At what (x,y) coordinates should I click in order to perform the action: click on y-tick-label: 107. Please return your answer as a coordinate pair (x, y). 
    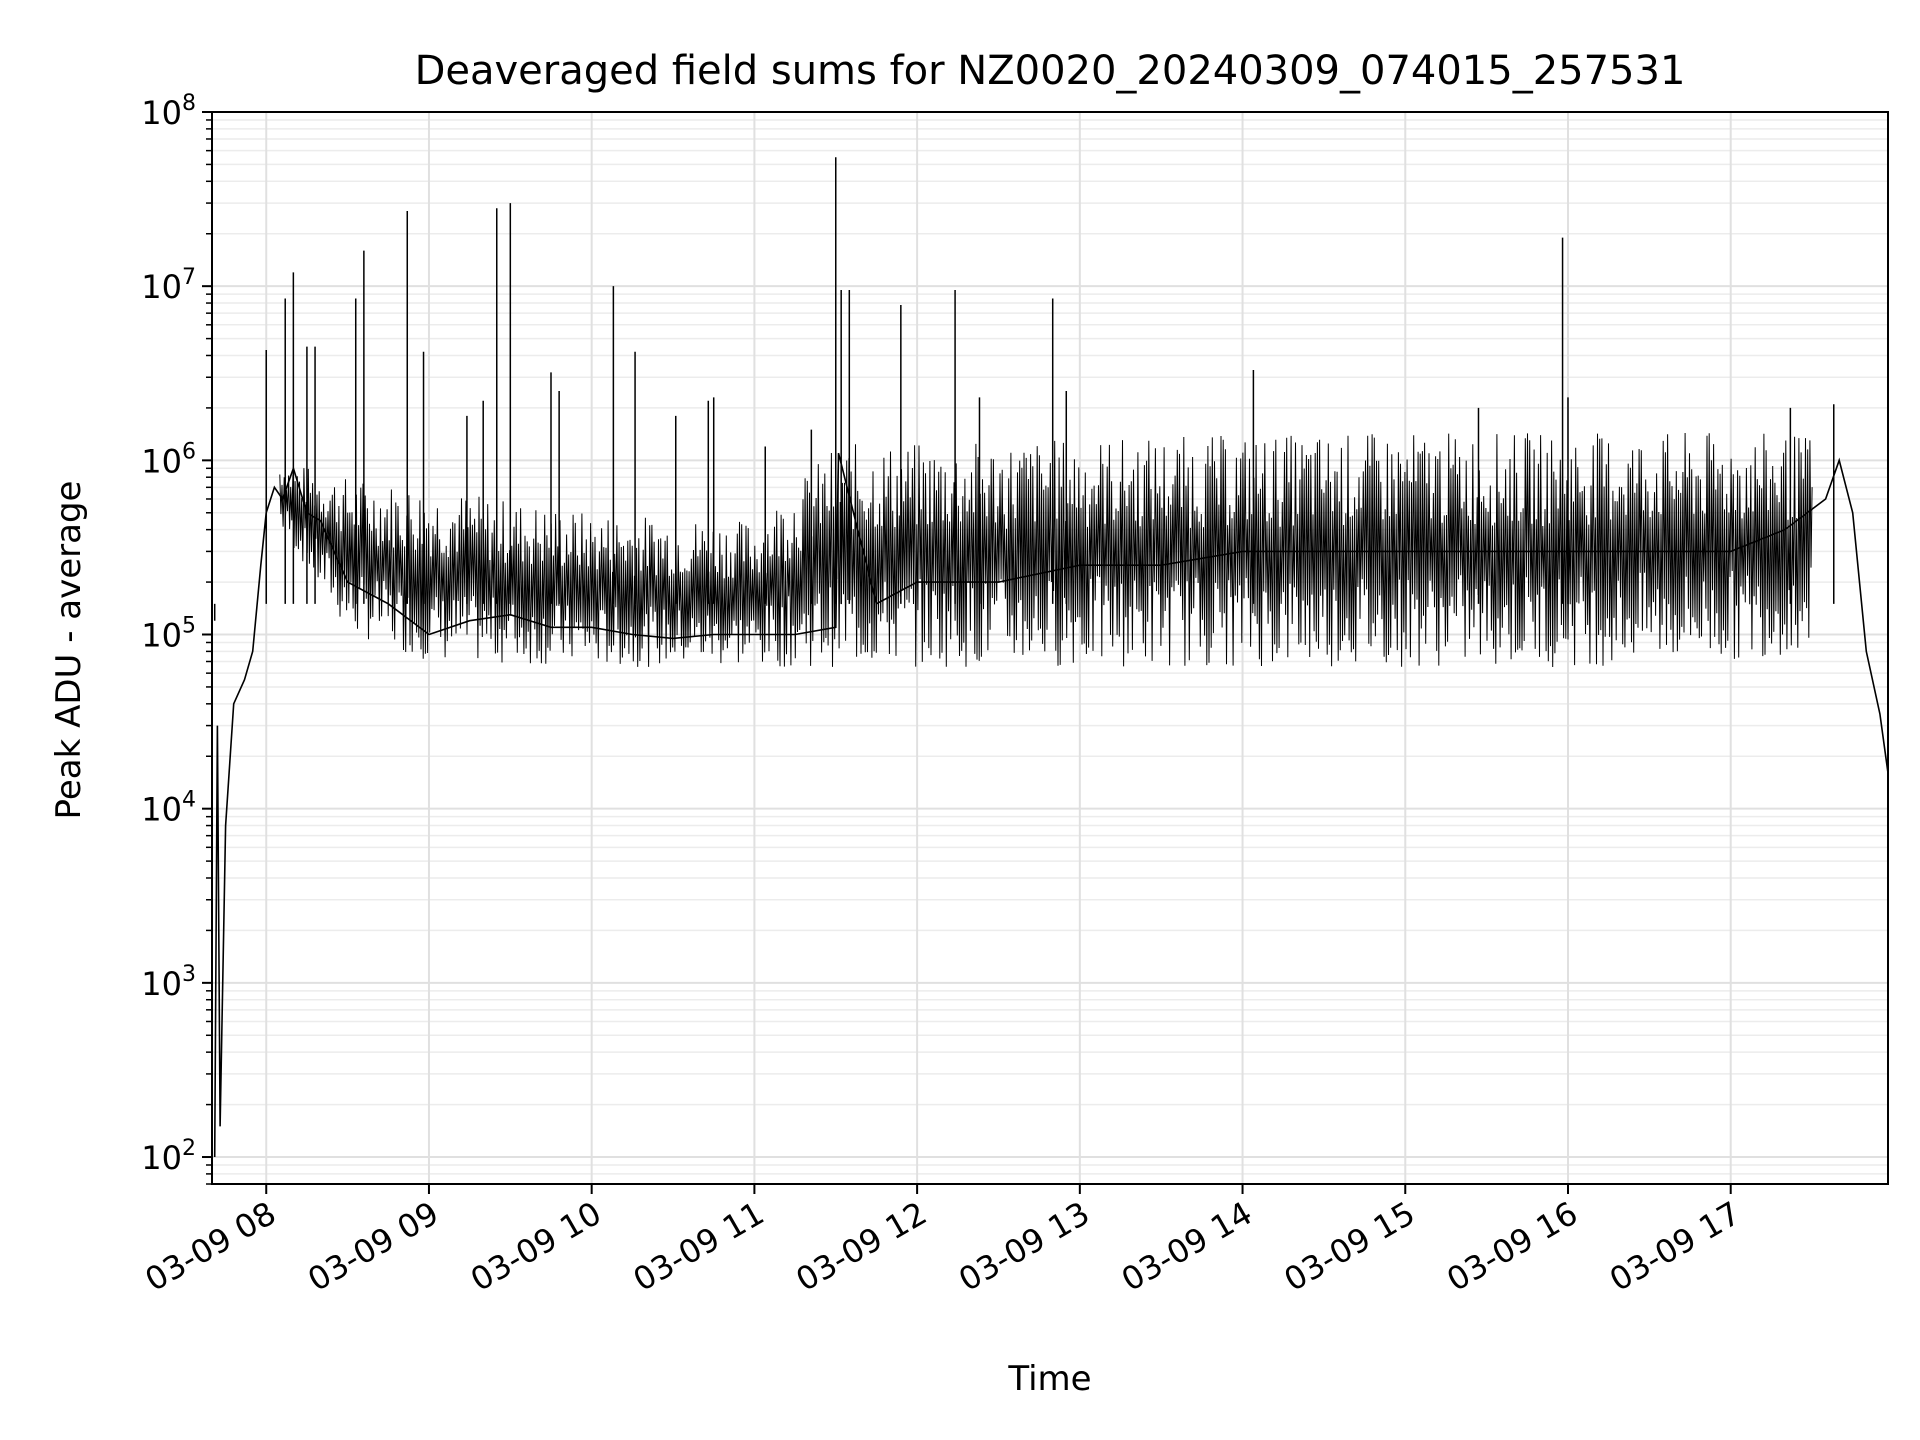
    Looking at the image, I should click on (168, 285).